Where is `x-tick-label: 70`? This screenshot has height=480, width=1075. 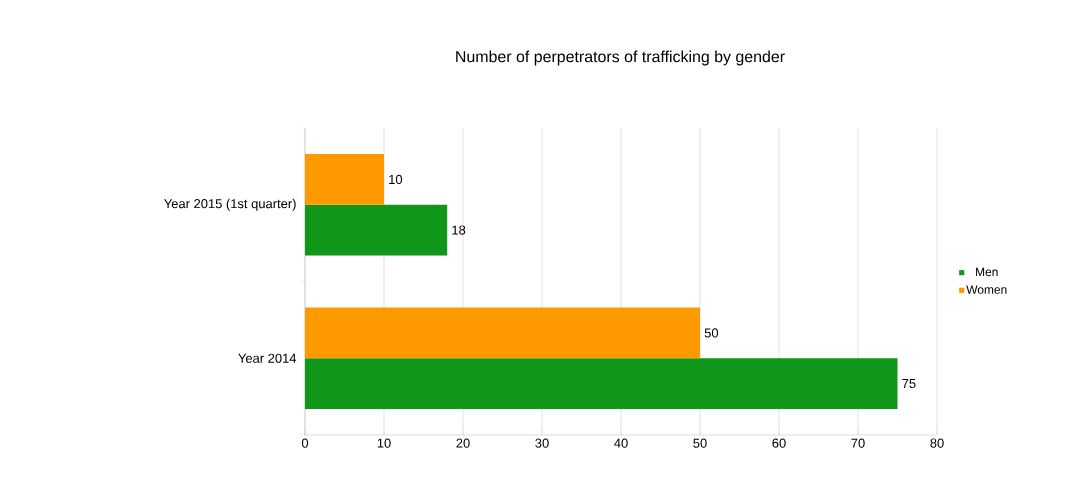 x-tick-label: 70 is located at coordinates (858, 443).